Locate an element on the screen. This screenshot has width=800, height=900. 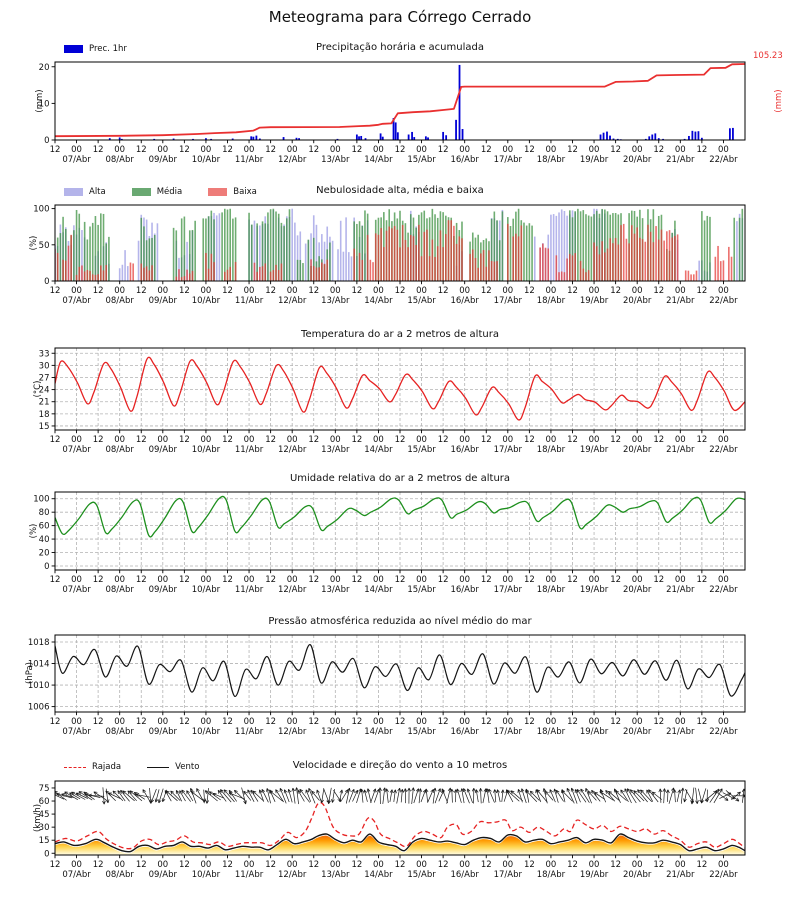
svg-text: 09/Abr is located at coordinates (163, 875).